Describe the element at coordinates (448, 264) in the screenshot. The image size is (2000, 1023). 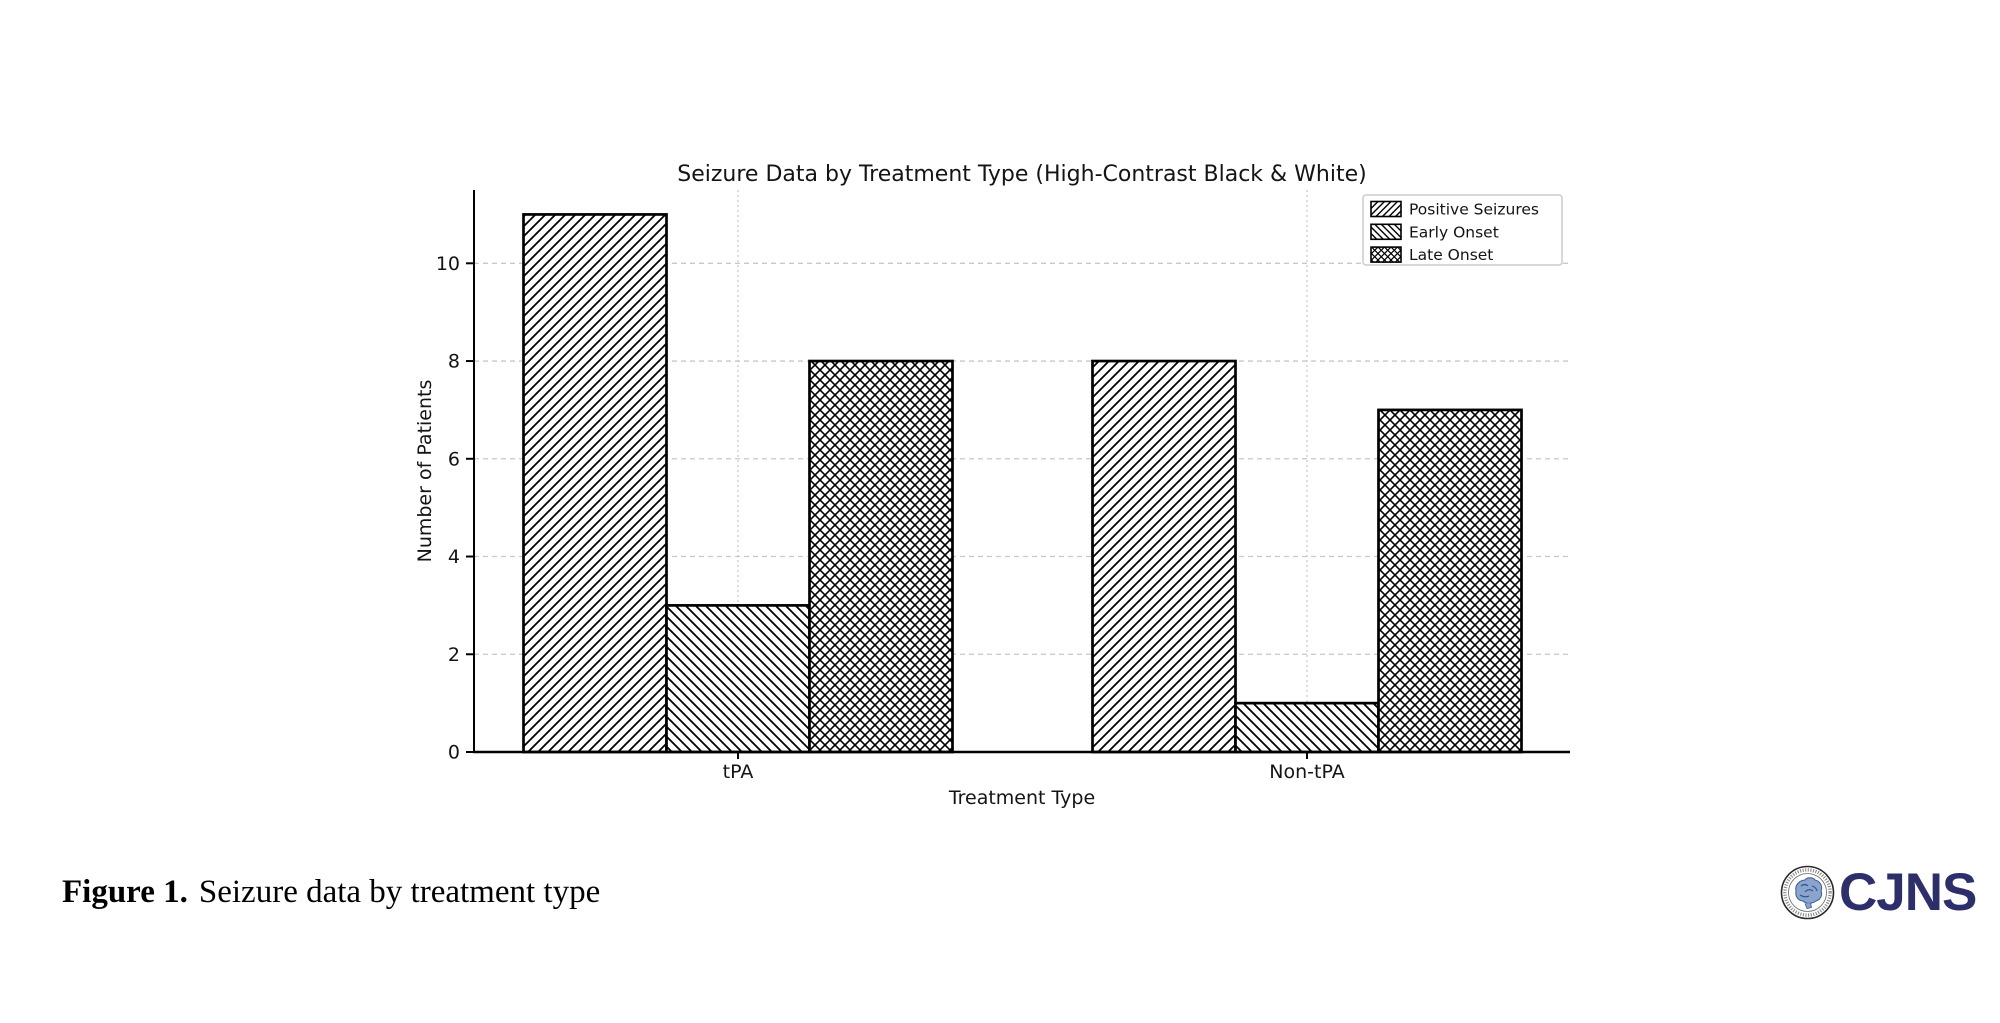
I see `y-tick-label-10: 10` at that location.